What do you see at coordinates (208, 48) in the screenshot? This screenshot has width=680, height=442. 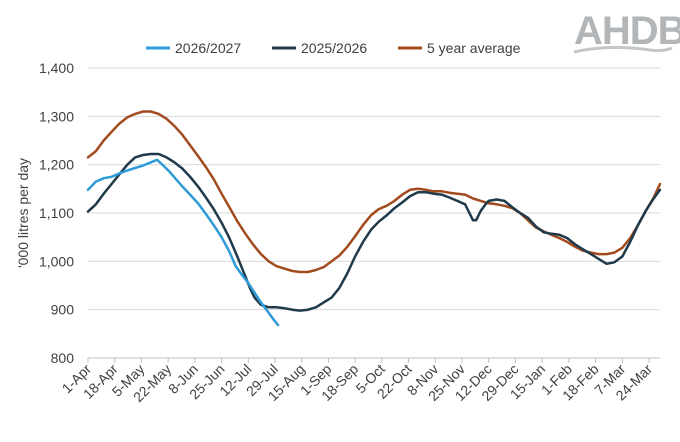 I see `legend-label: 2026/2027` at bounding box center [208, 48].